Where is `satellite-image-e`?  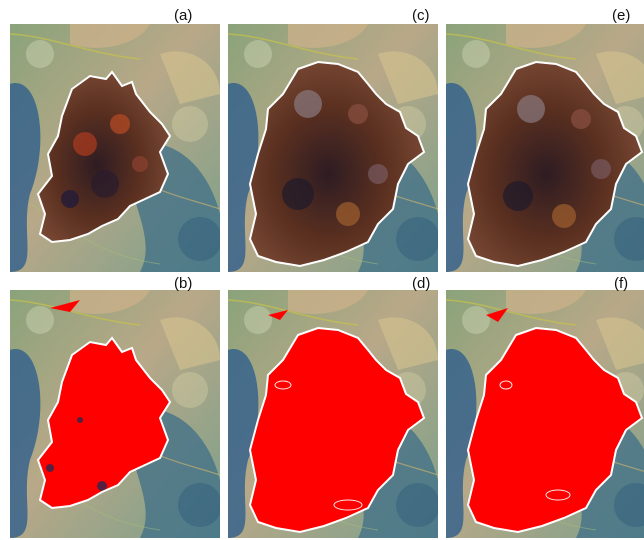 satellite-image-e is located at coordinates (545, 148).